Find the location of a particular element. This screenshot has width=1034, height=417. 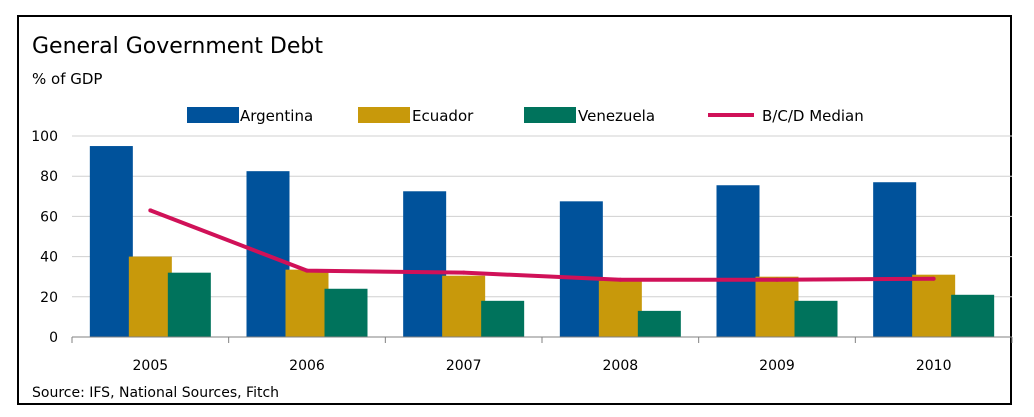

x-tick-label: 2005 is located at coordinates (151, 366).